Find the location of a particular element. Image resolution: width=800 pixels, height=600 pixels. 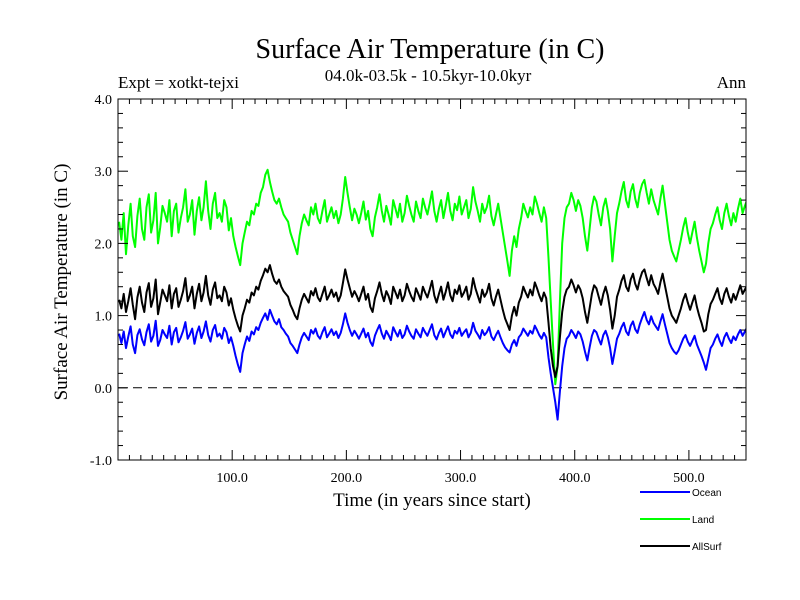

y-tick-label: 4.0 is located at coordinates (104, 100).